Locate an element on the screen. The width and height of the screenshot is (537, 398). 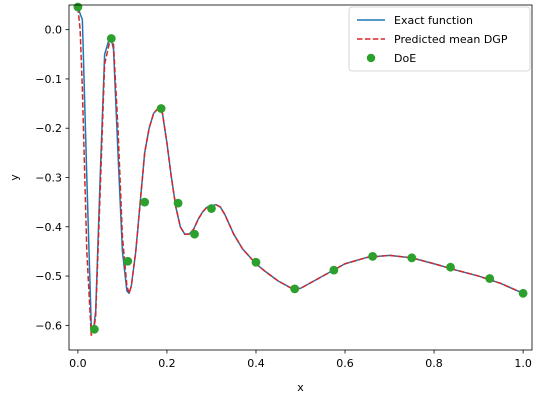
y-tick-label: −0.3 is located at coordinates (48, 178).